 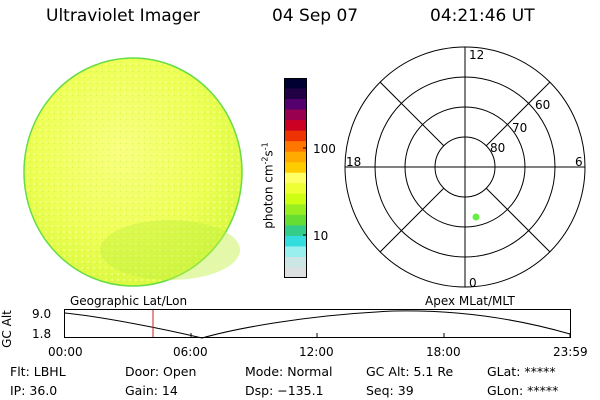 What do you see at coordinates (190, 352) in the screenshot?
I see `x-tick-0600: 06:00` at bounding box center [190, 352].